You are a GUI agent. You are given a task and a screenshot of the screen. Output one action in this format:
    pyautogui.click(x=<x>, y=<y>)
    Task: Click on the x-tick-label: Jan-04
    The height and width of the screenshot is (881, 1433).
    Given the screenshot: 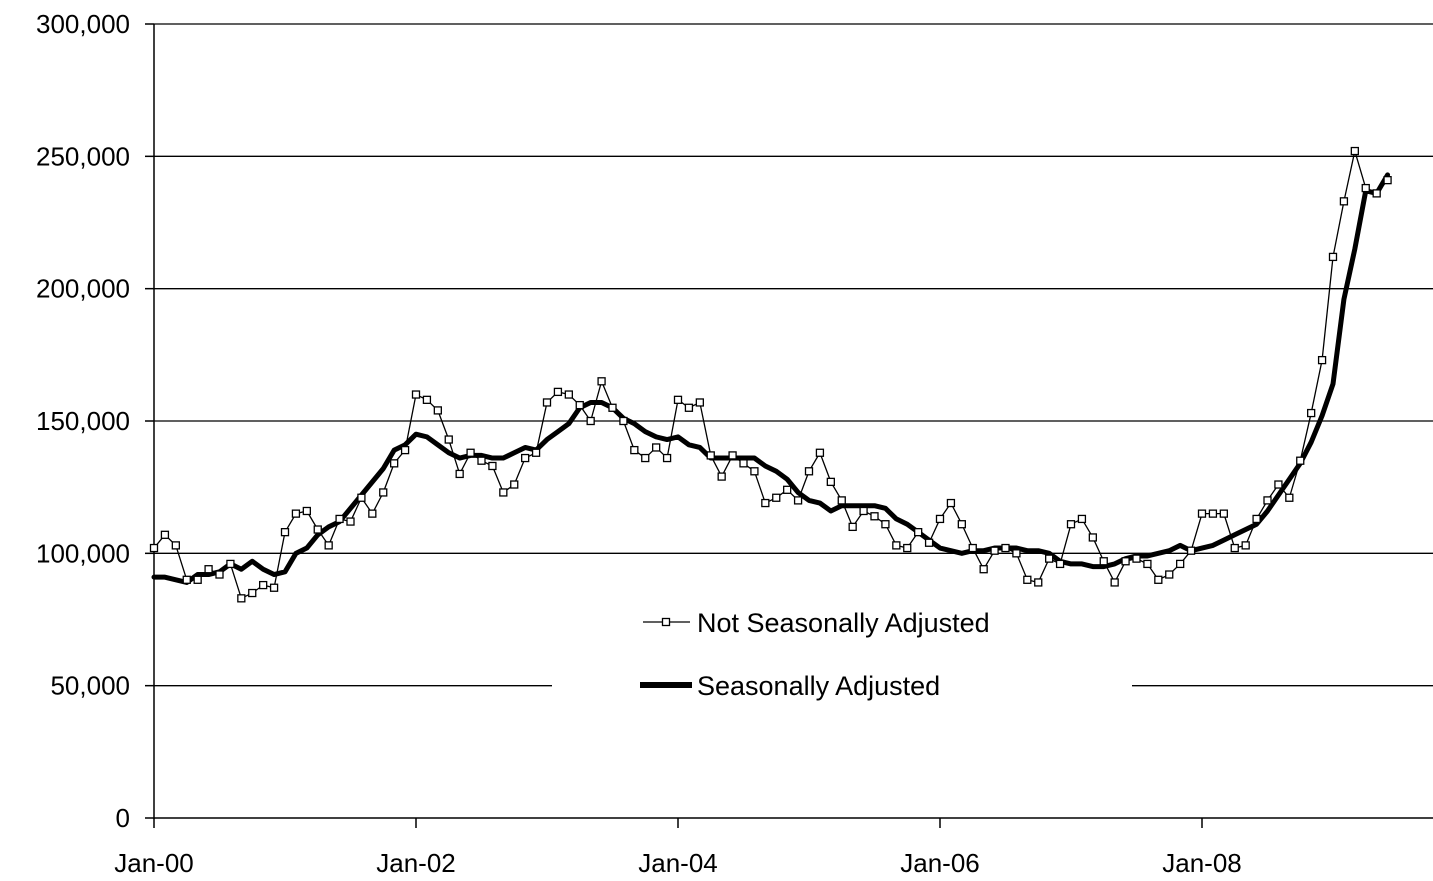 What is the action you would take?
    pyautogui.click(x=678, y=863)
    